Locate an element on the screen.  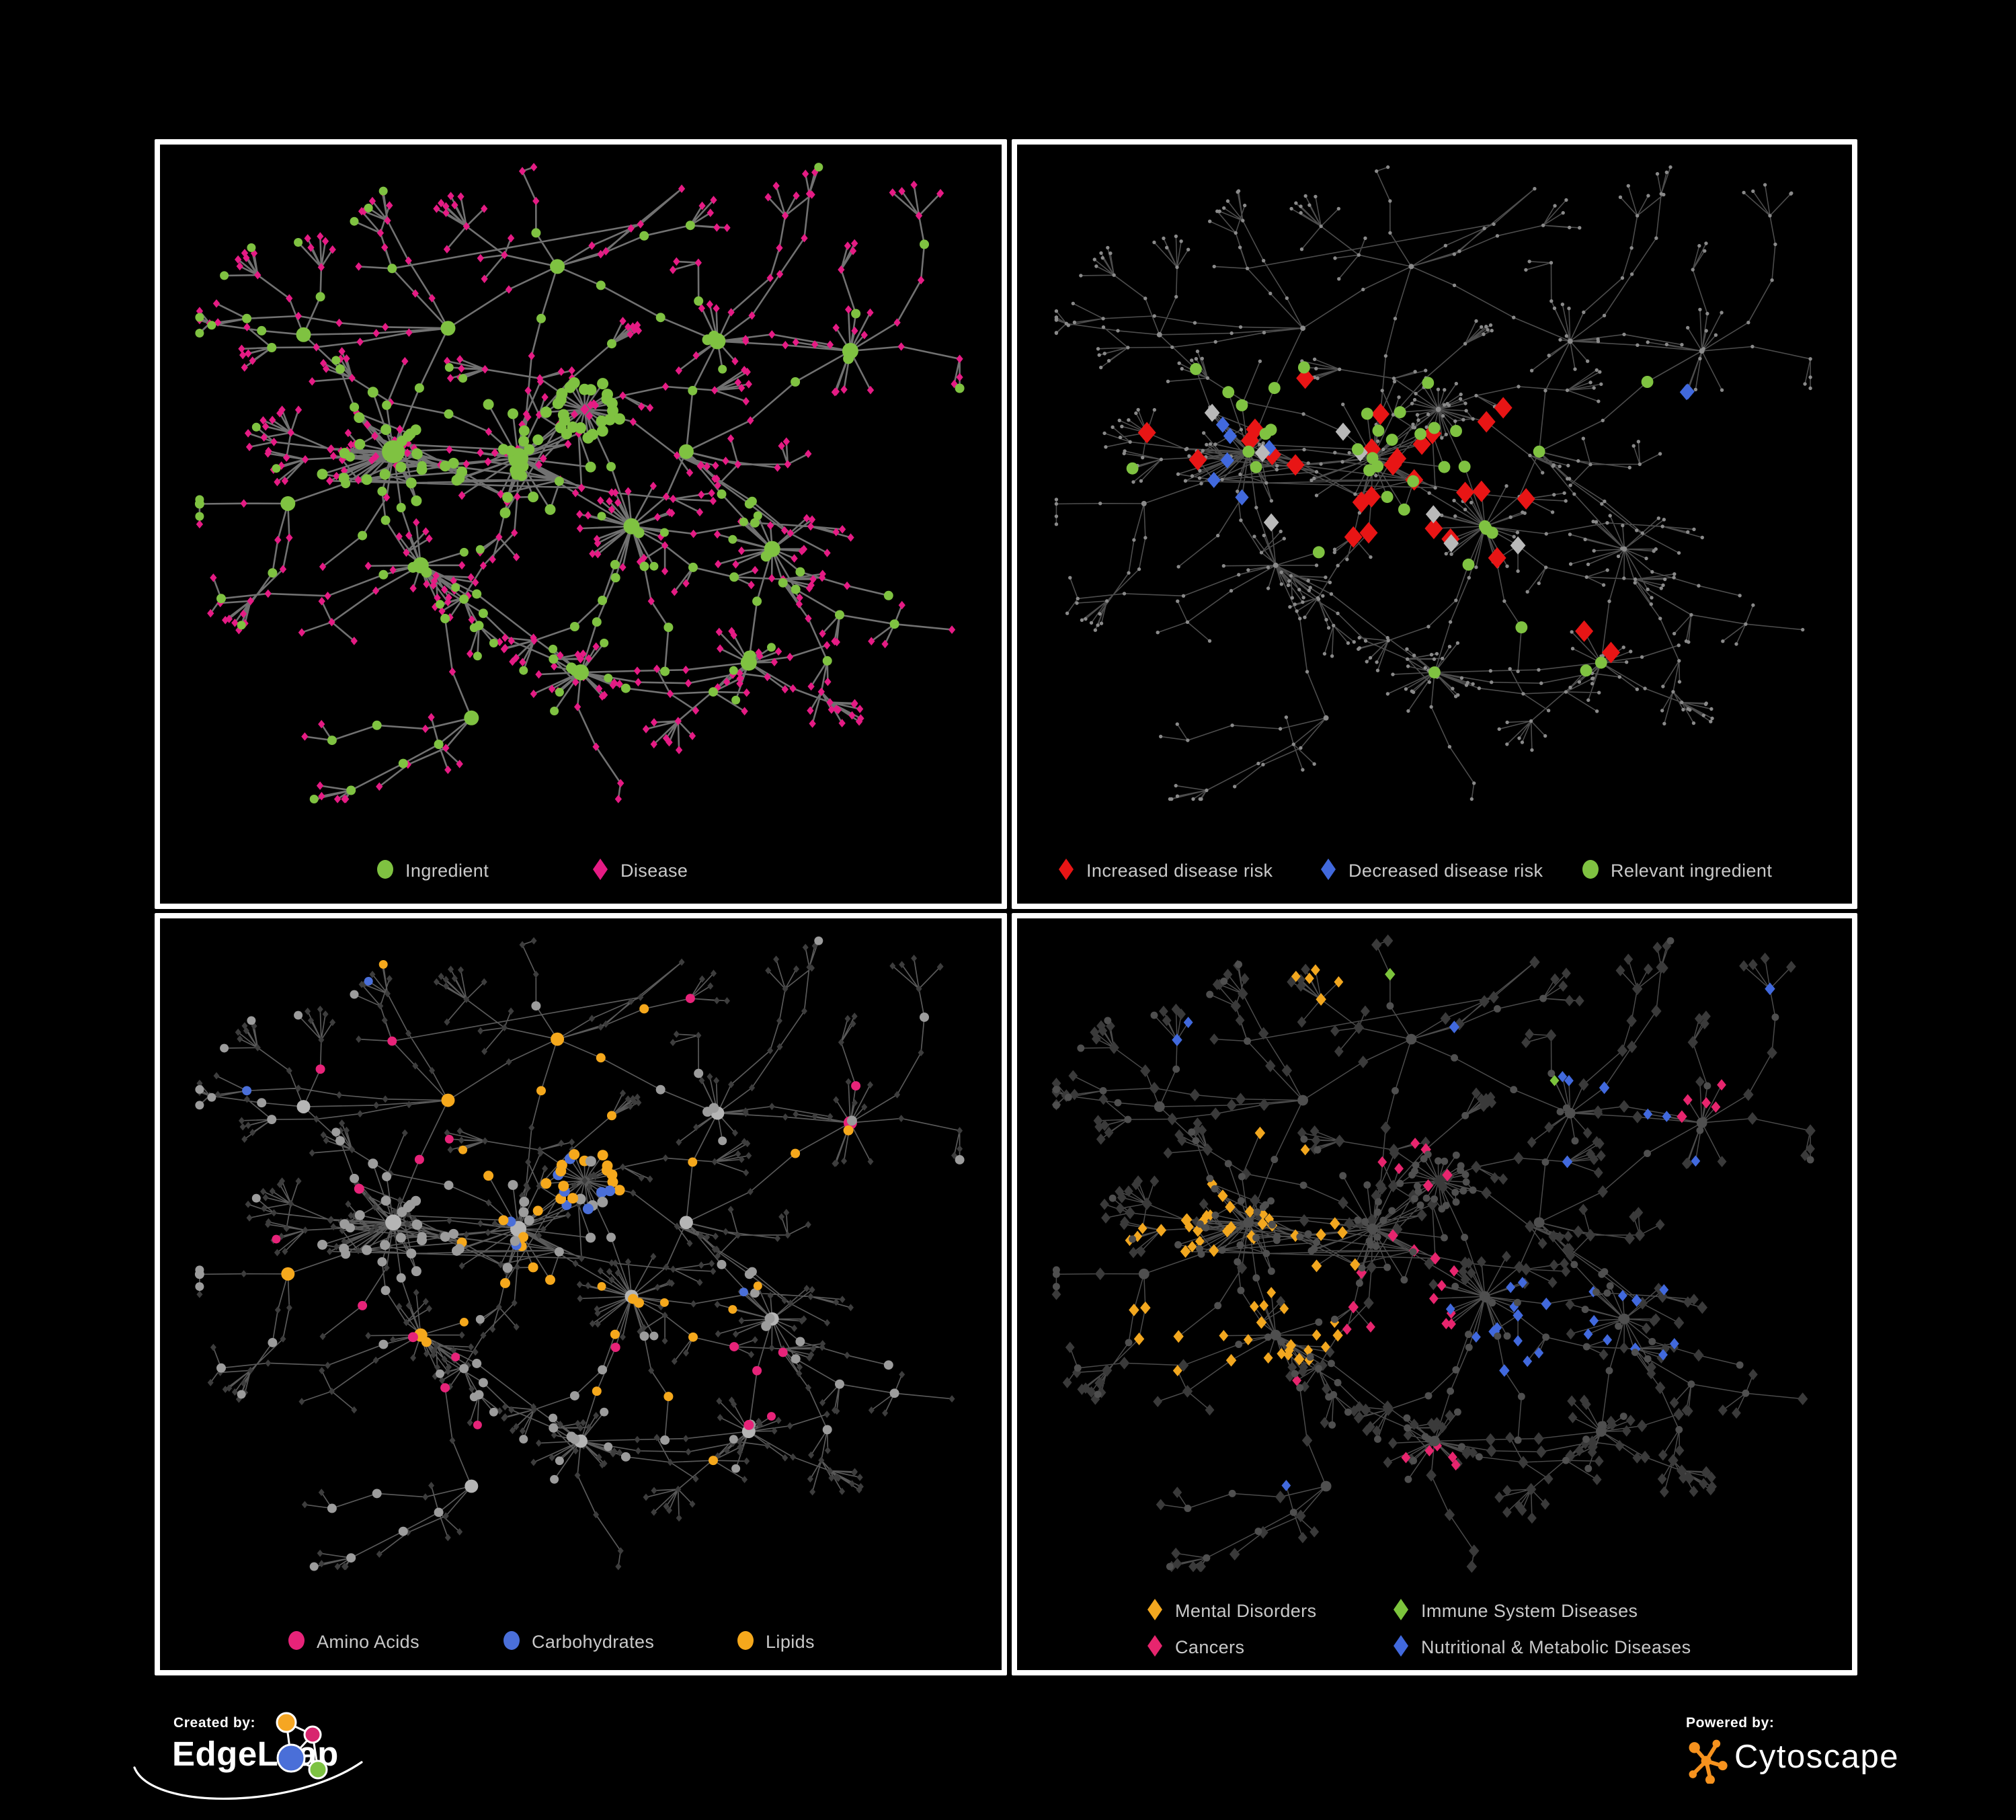
legend-item: Relevant ingredient is located at coordinates (1676, 871).